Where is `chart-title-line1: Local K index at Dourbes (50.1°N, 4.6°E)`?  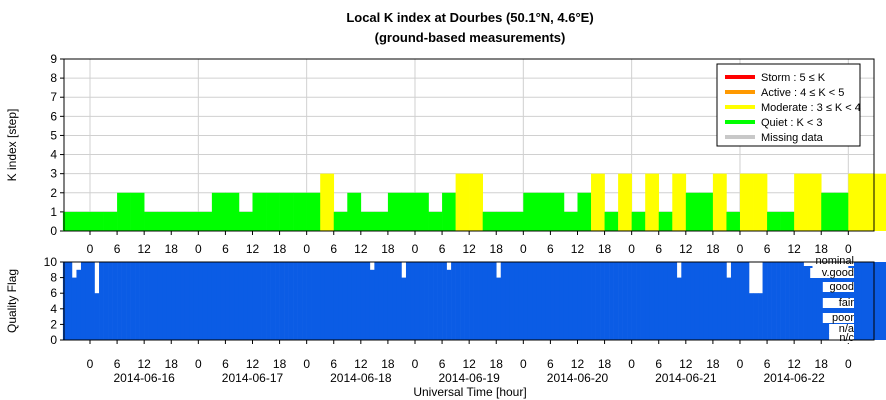 chart-title-line1: Local K index at Dourbes (50.1°N, 4.6°E) is located at coordinates (469, 17).